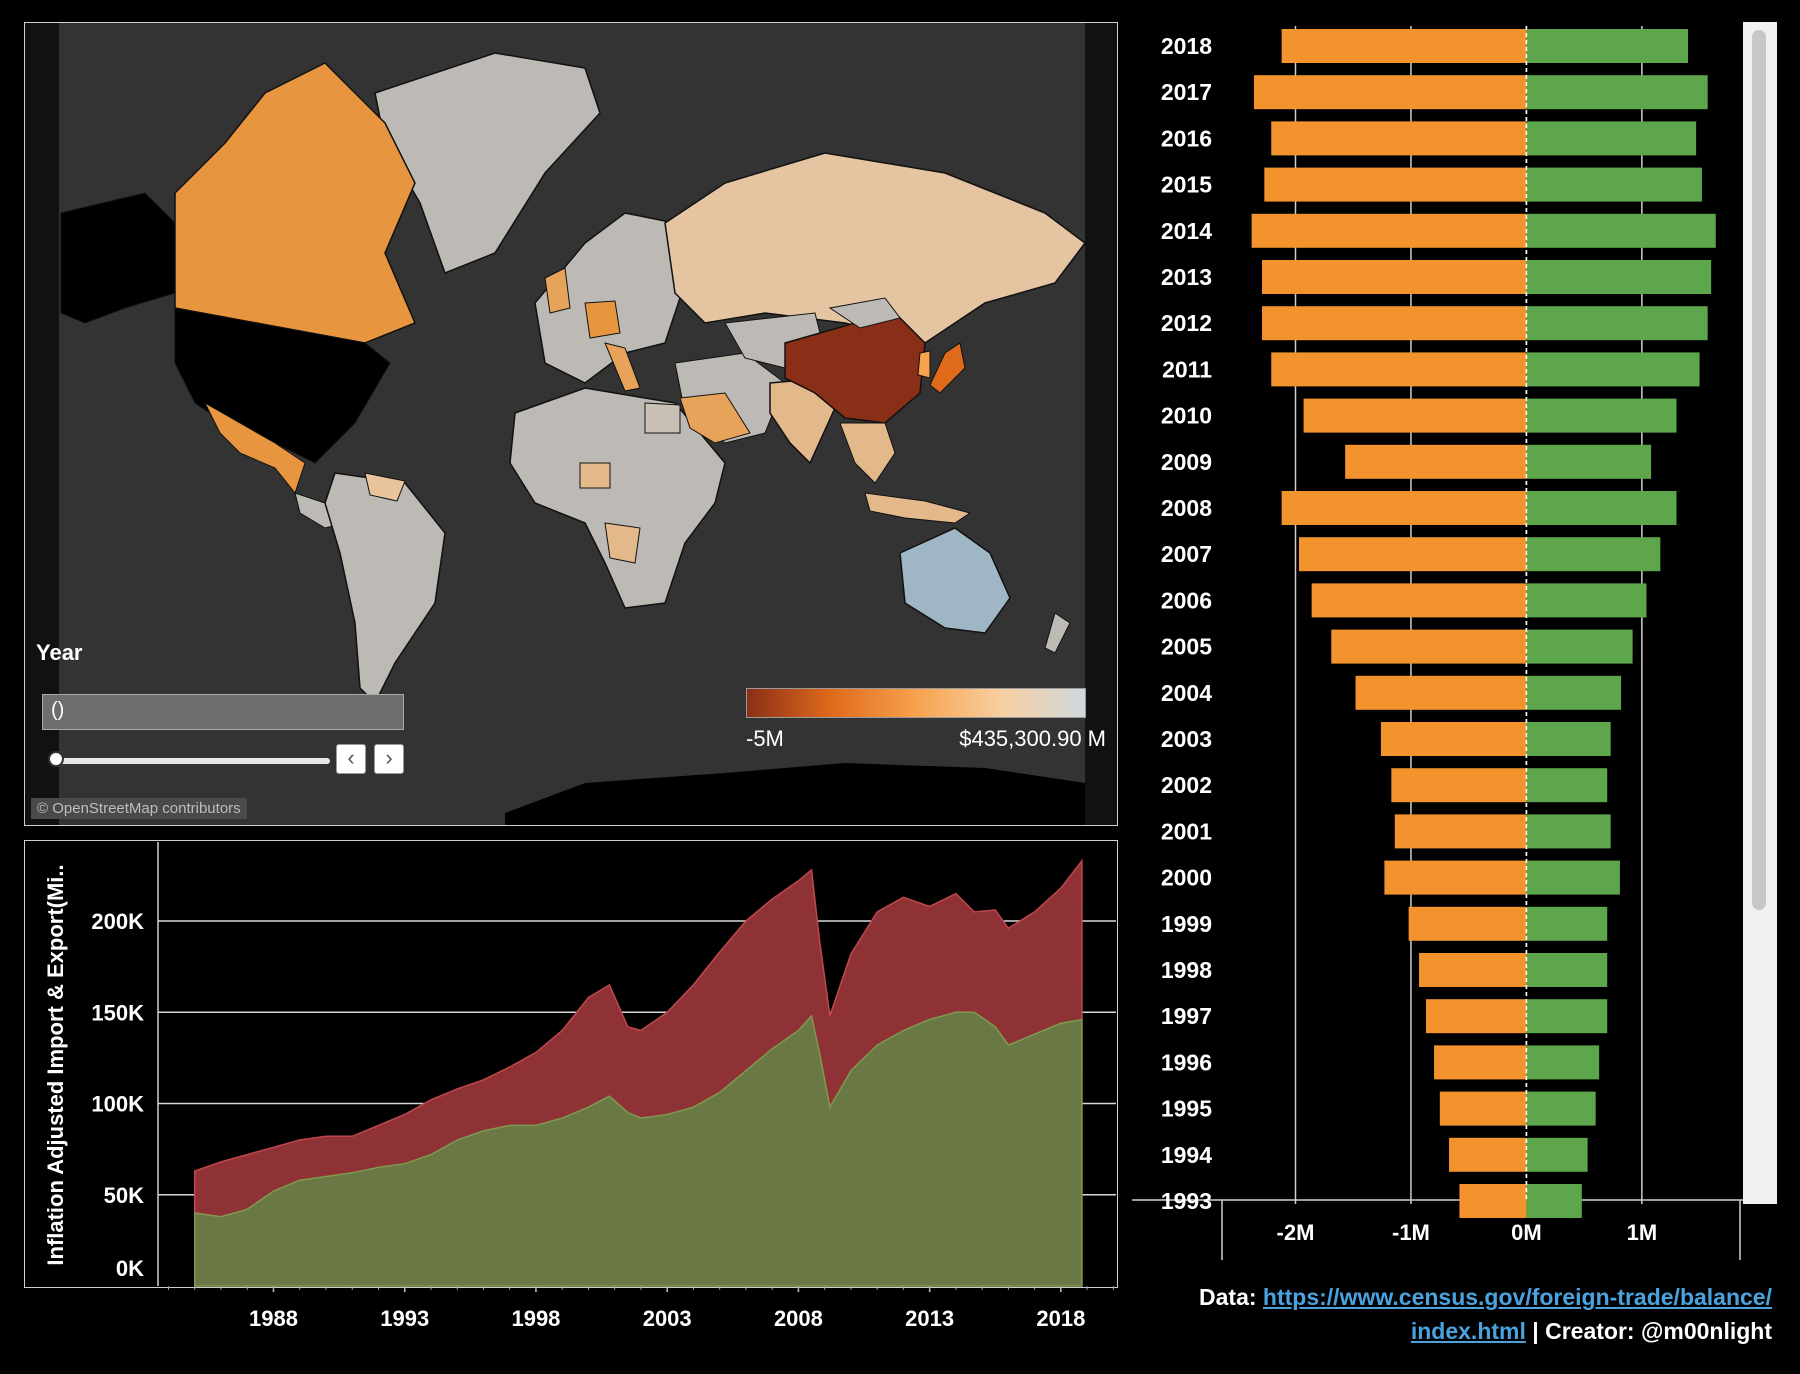 The height and width of the screenshot is (1374, 1800). I want to click on area-x-tick-label: 1988, so click(273, 1318).